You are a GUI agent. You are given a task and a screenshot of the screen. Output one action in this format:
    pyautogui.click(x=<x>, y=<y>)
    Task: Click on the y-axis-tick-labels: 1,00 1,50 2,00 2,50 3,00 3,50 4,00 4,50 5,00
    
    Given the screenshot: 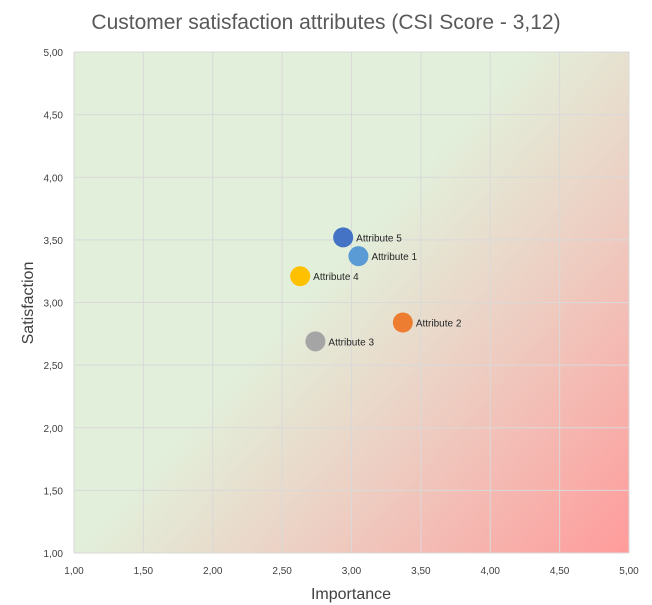 What is the action you would take?
    pyautogui.click(x=54, y=304)
    